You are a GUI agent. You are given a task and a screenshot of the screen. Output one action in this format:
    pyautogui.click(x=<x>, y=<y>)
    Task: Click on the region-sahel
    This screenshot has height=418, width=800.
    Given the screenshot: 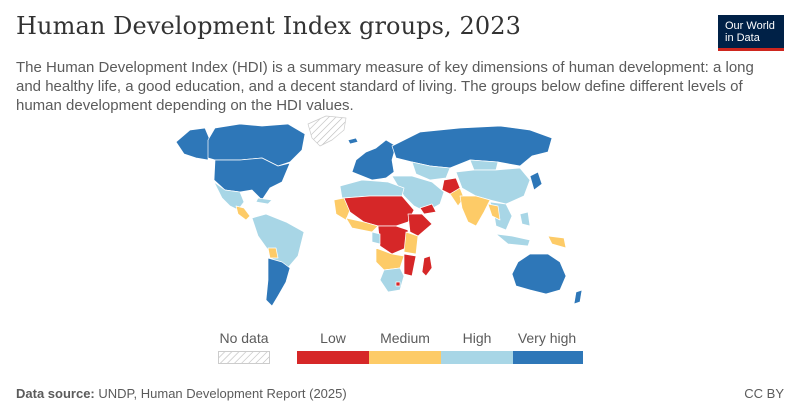 What is the action you would take?
    pyautogui.click(x=379, y=211)
    